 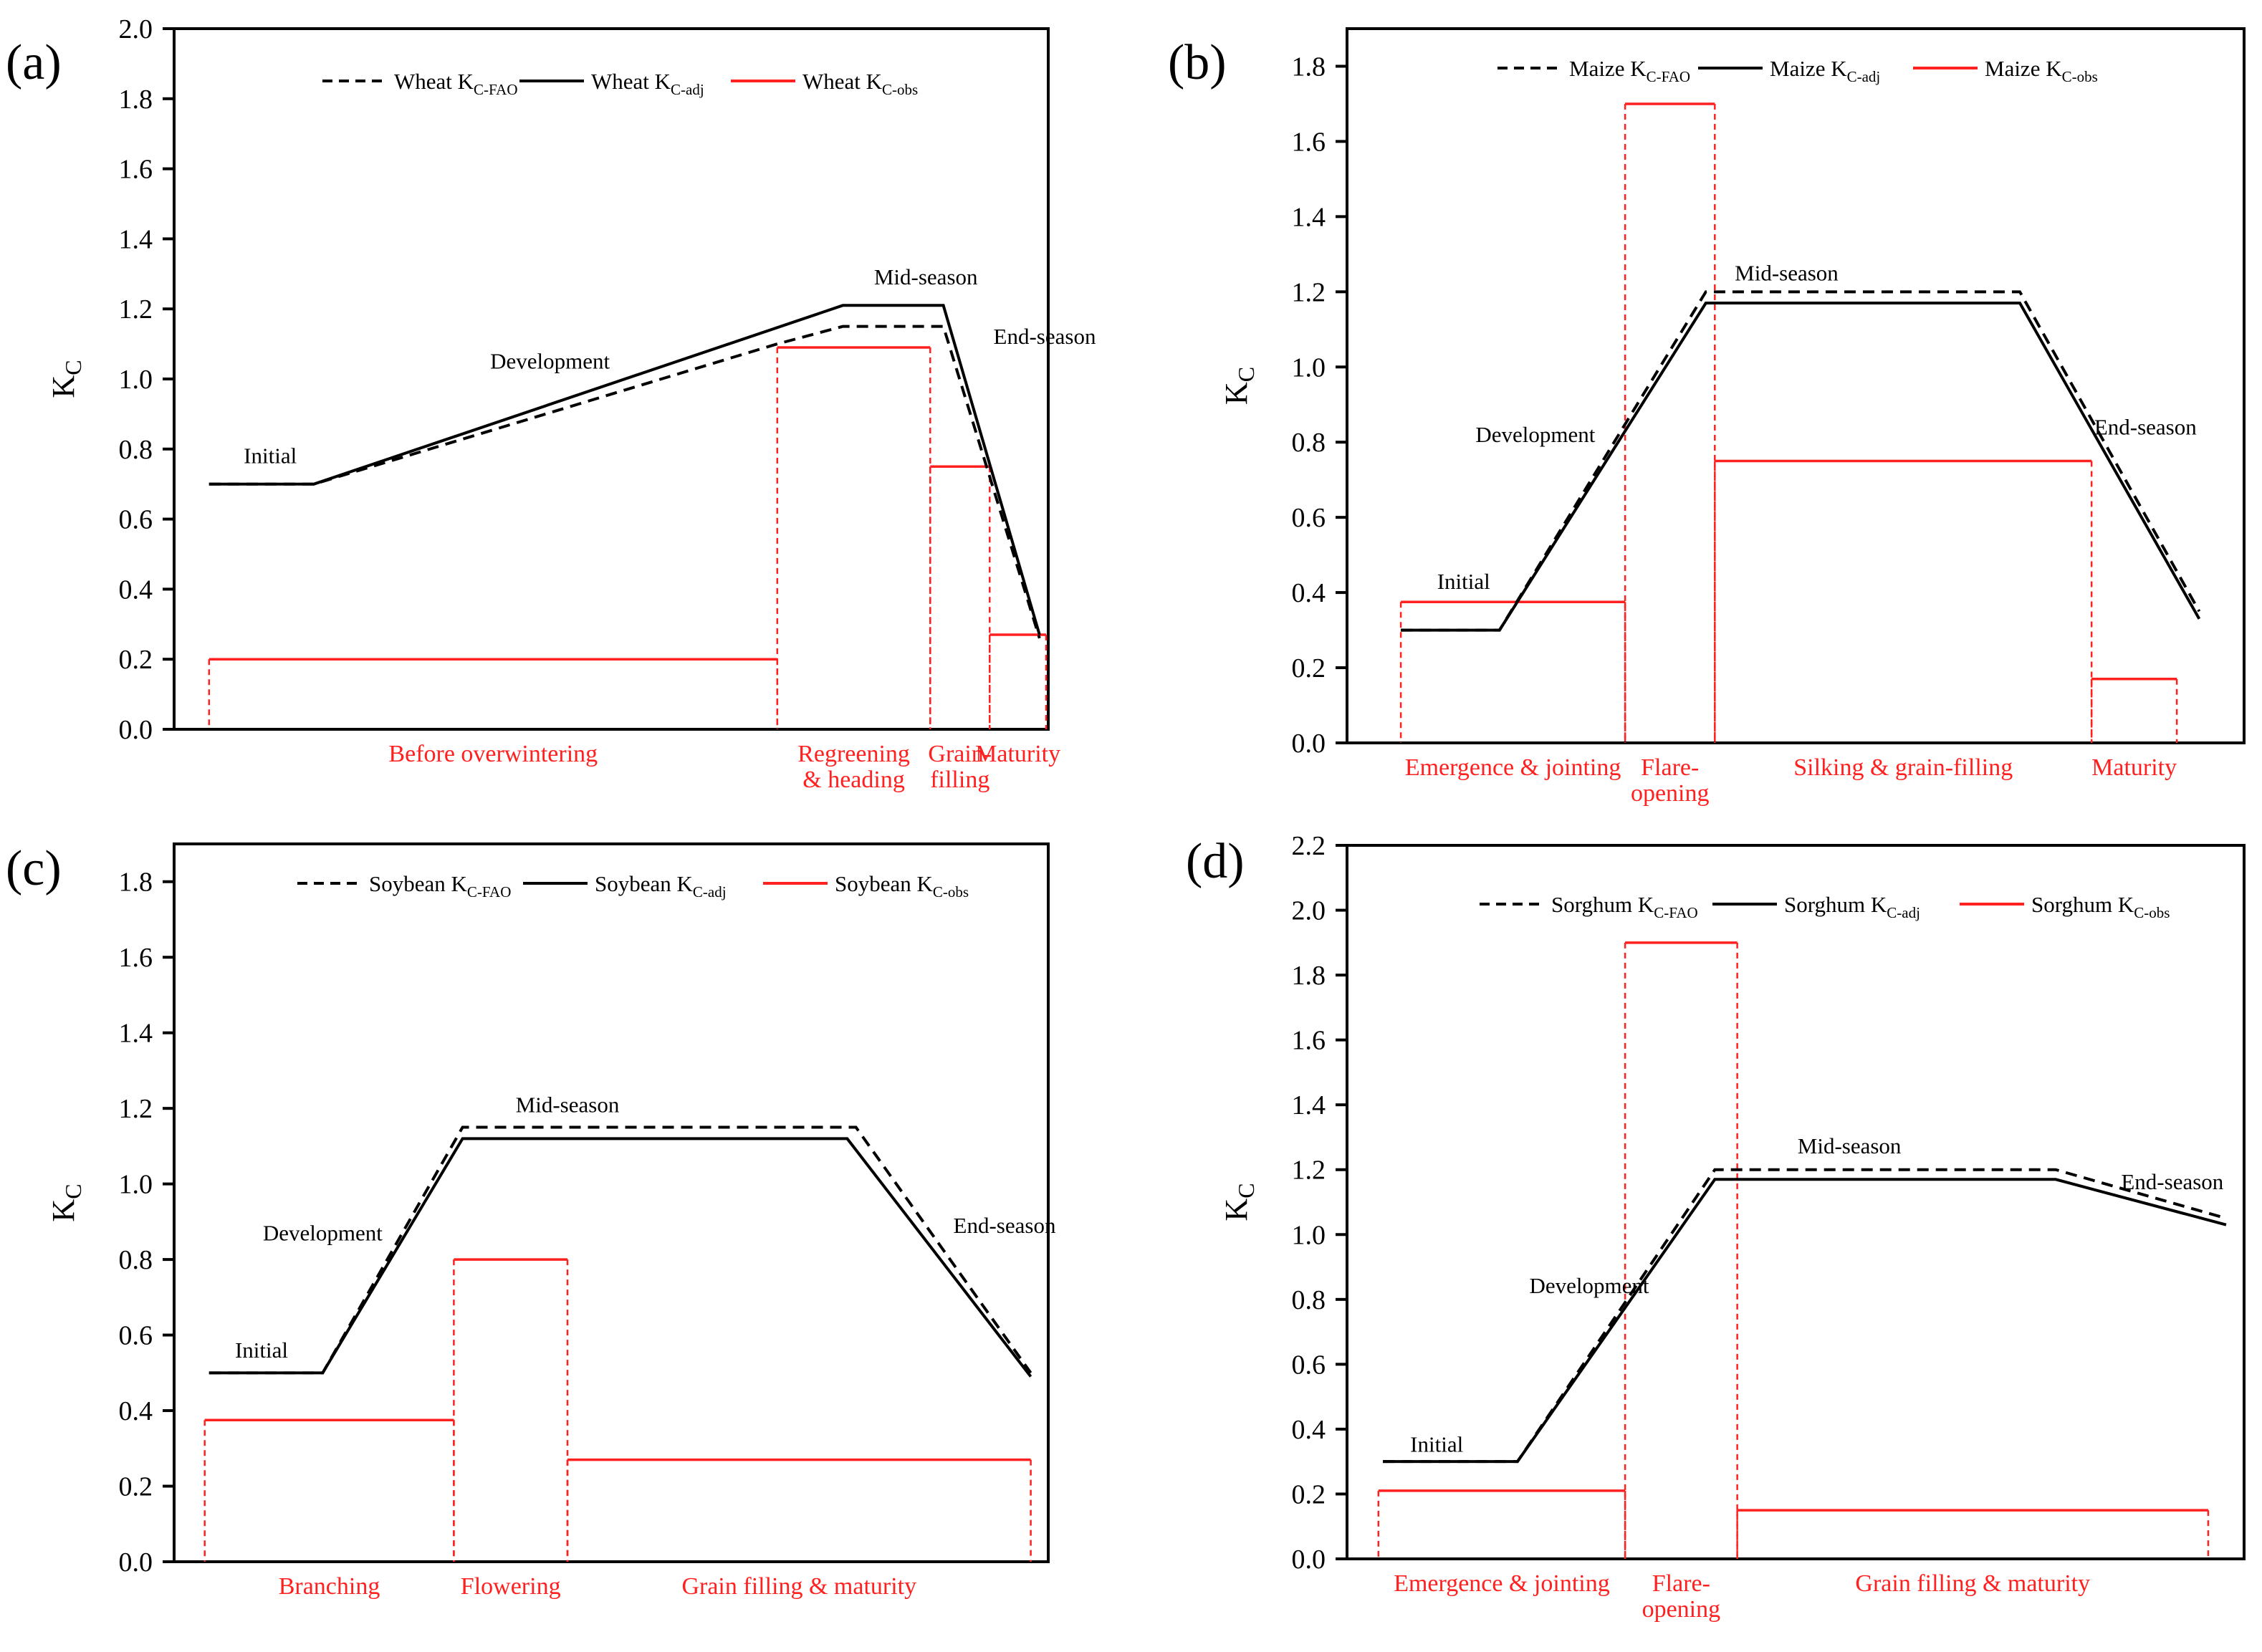 I want to click on legend-label-adj: Sorghum KC-adj, so click(x=1852, y=906).